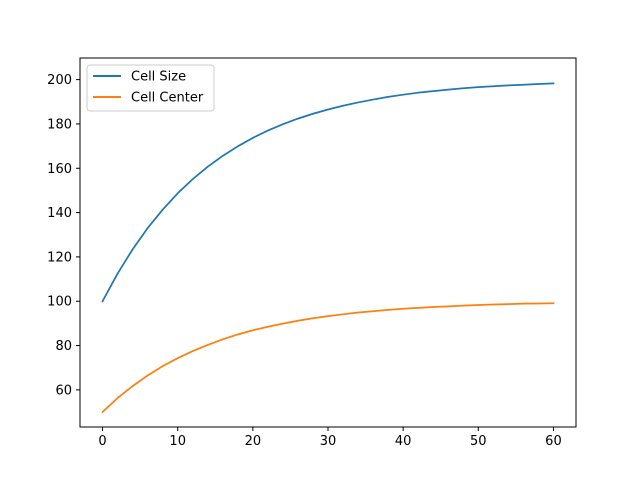 This screenshot has width=640, height=480. I want to click on legend-label-cell-size: Cell Size, so click(158, 77).